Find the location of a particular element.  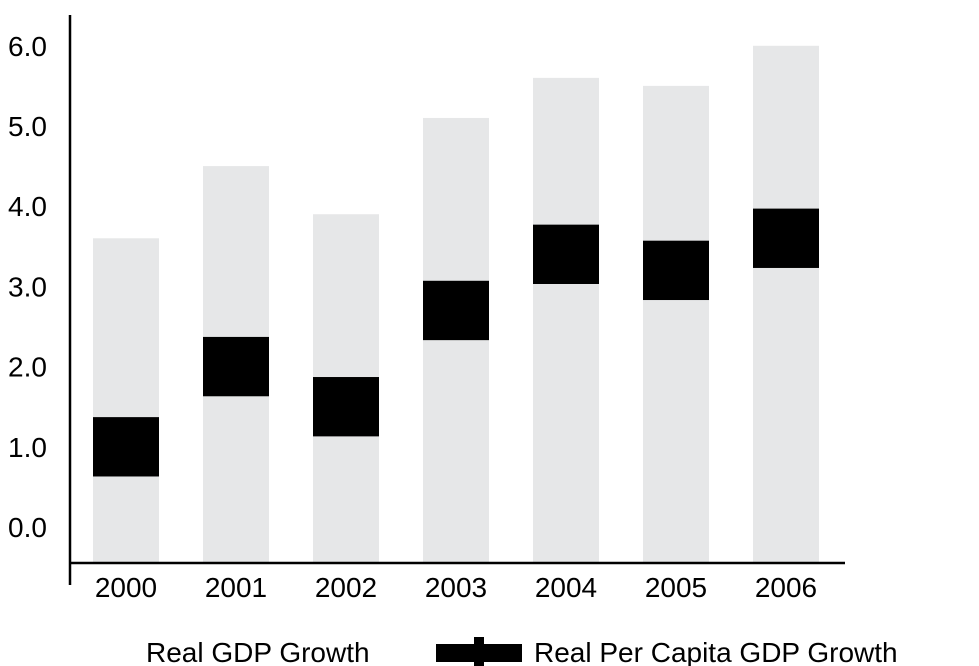

x-tick-label: 2001 is located at coordinates (236, 587).